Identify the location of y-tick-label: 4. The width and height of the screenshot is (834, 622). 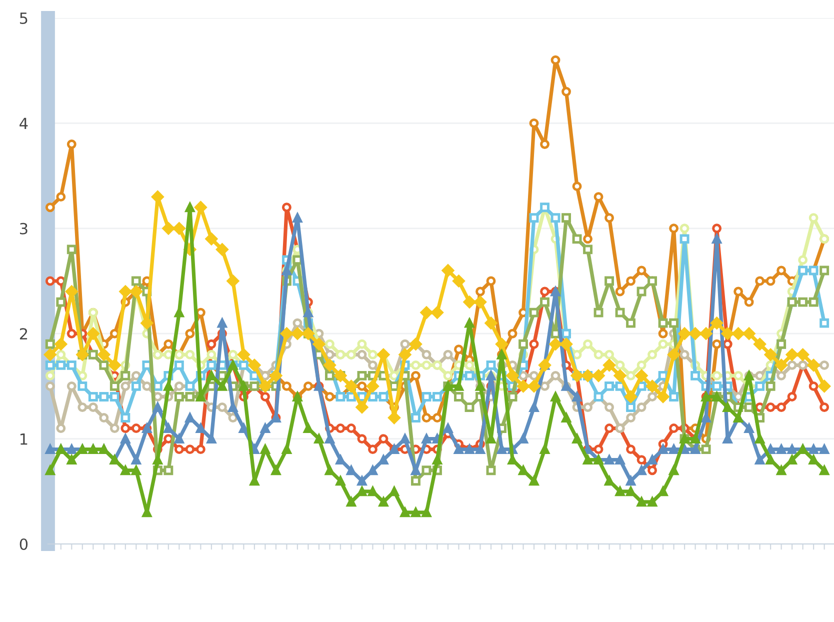
(24, 124).